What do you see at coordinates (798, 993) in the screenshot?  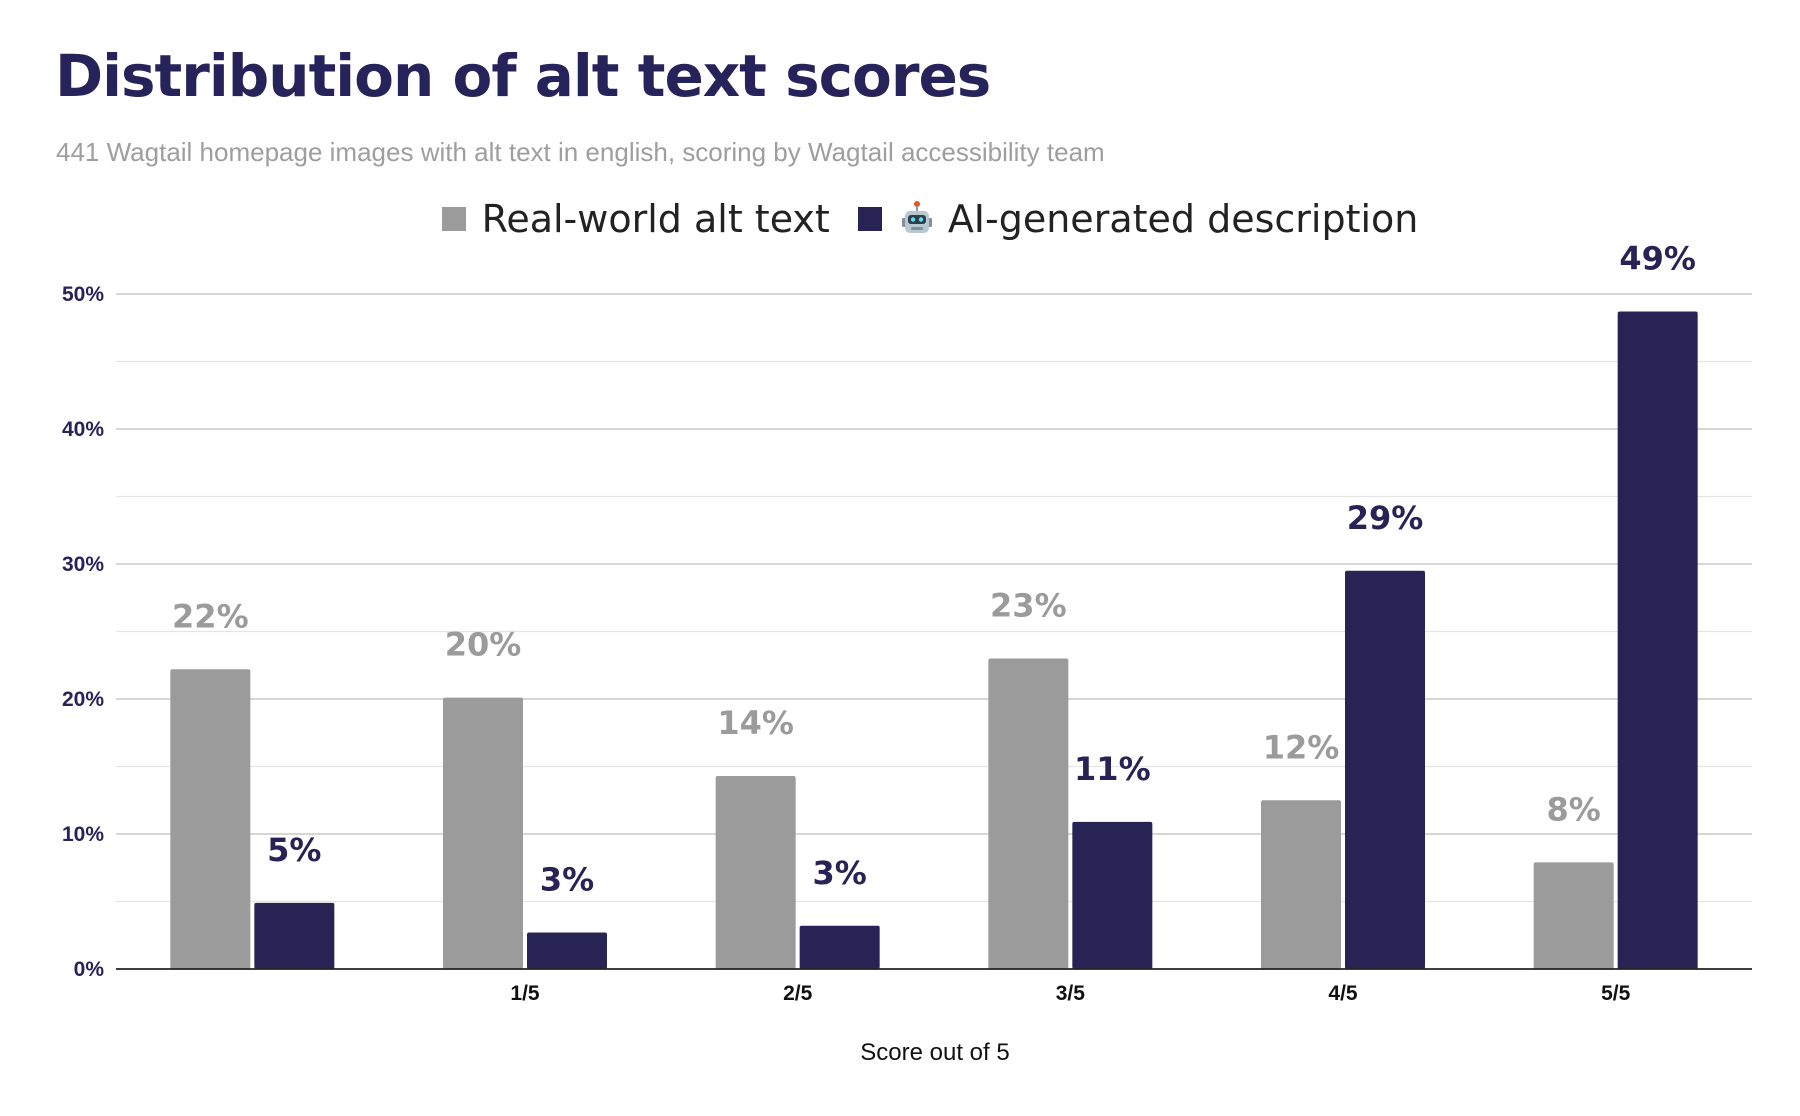 I see `x-tick-label: 2/5` at bounding box center [798, 993].